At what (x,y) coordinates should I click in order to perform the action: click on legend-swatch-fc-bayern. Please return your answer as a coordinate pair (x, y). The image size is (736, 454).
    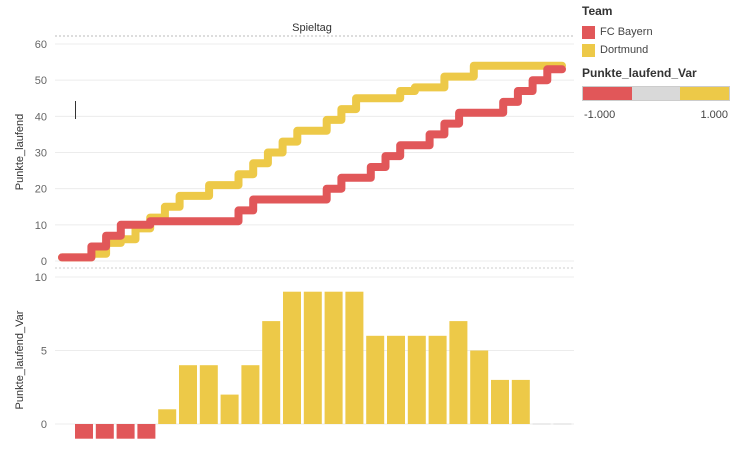
    Looking at the image, I should click on (588, 32).